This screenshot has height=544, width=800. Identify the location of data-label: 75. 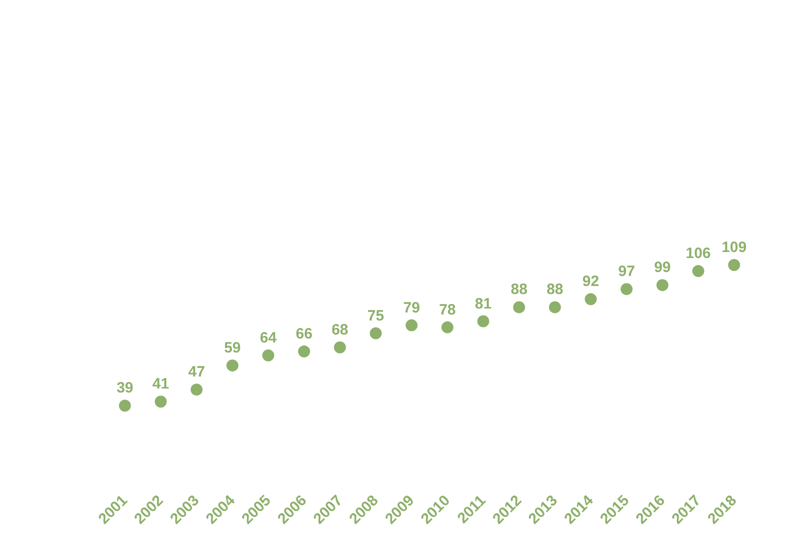
(375, 315).